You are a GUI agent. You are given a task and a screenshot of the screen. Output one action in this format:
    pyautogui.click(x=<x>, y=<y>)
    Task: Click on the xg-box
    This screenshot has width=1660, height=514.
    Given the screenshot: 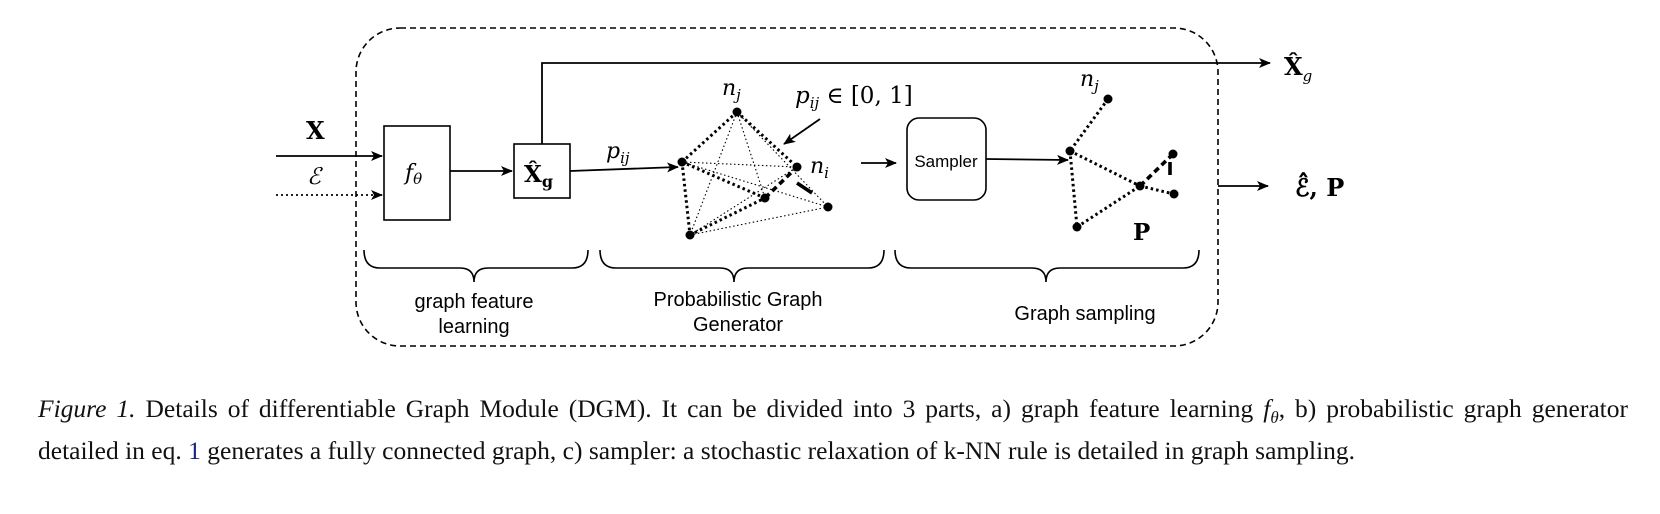 What is the action you would take?
    pyautogui.click(x=542, y=171)
    